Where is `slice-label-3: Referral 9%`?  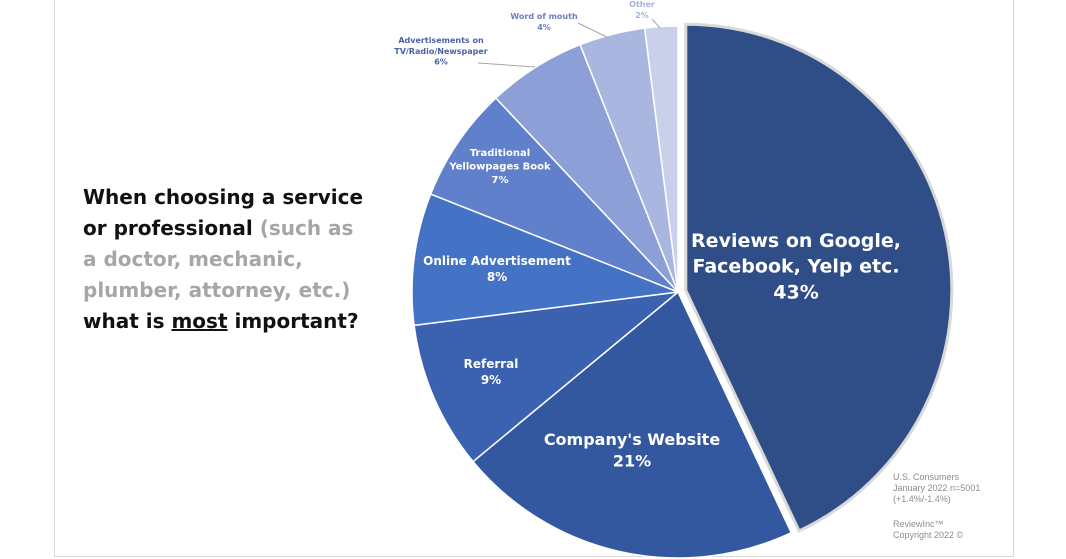 slice-label-3: Referral 9% is located at coordinates (491, 372).